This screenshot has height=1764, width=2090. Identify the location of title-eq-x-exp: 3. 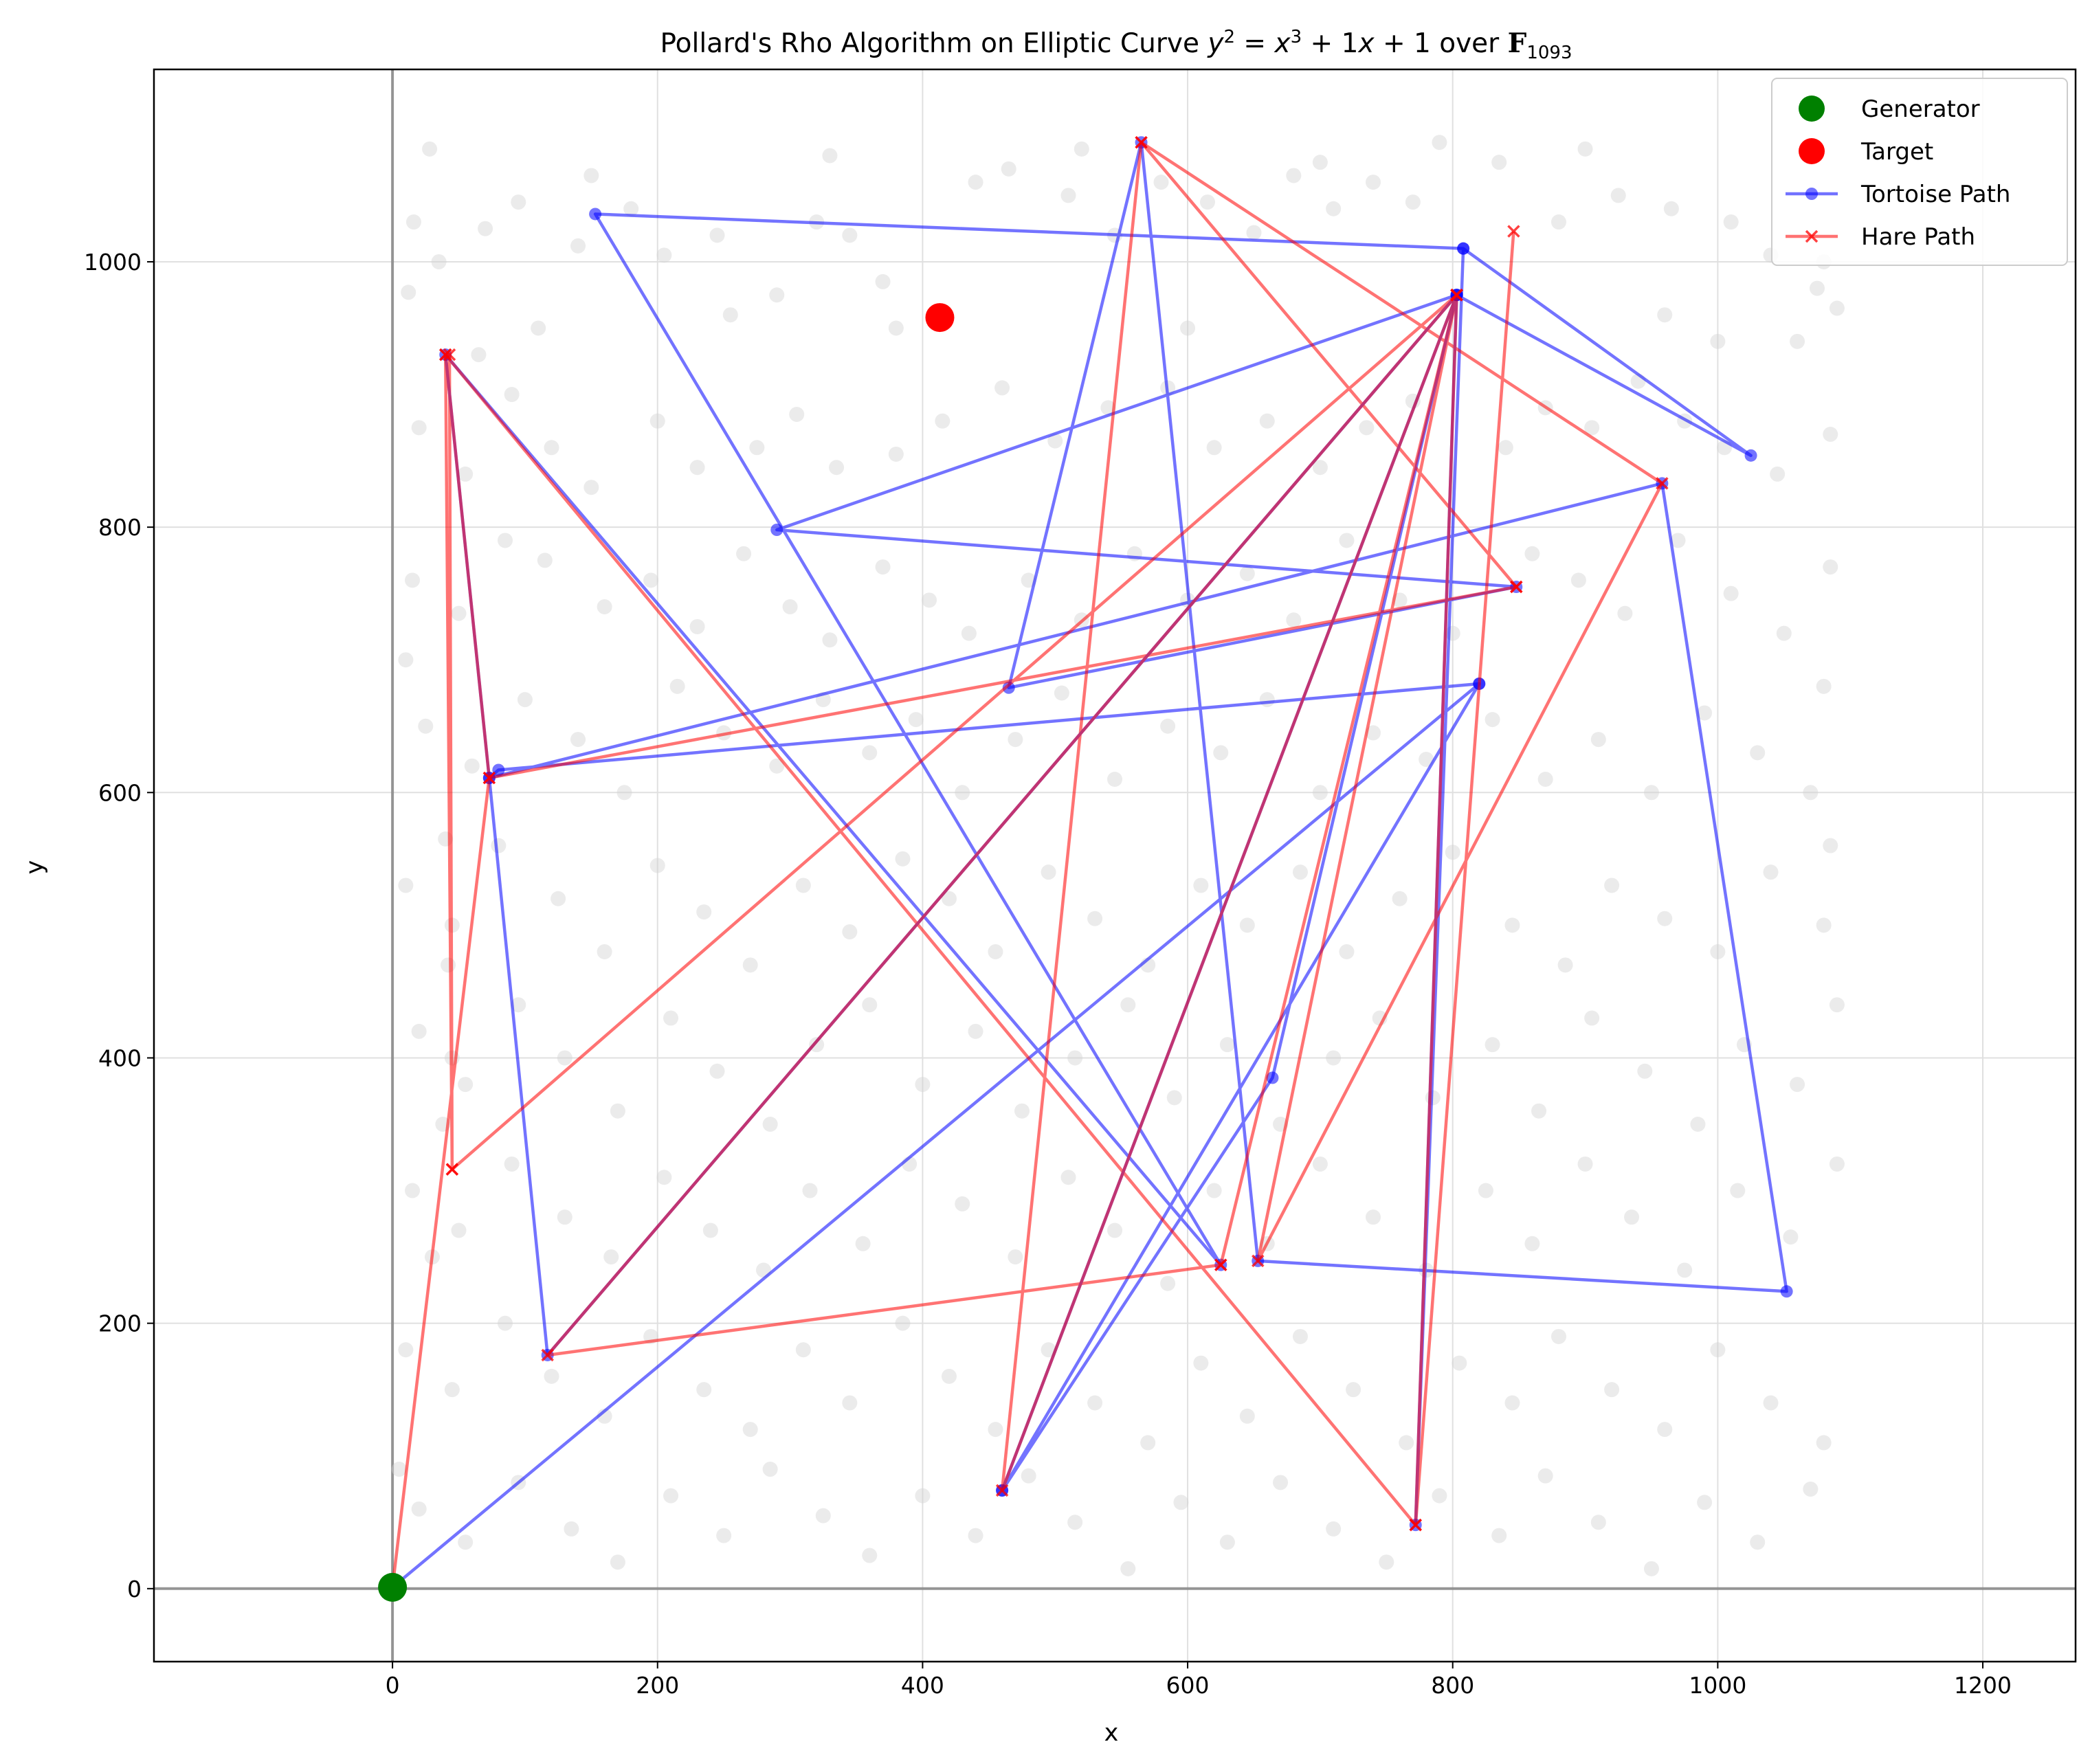
(1296, 37).